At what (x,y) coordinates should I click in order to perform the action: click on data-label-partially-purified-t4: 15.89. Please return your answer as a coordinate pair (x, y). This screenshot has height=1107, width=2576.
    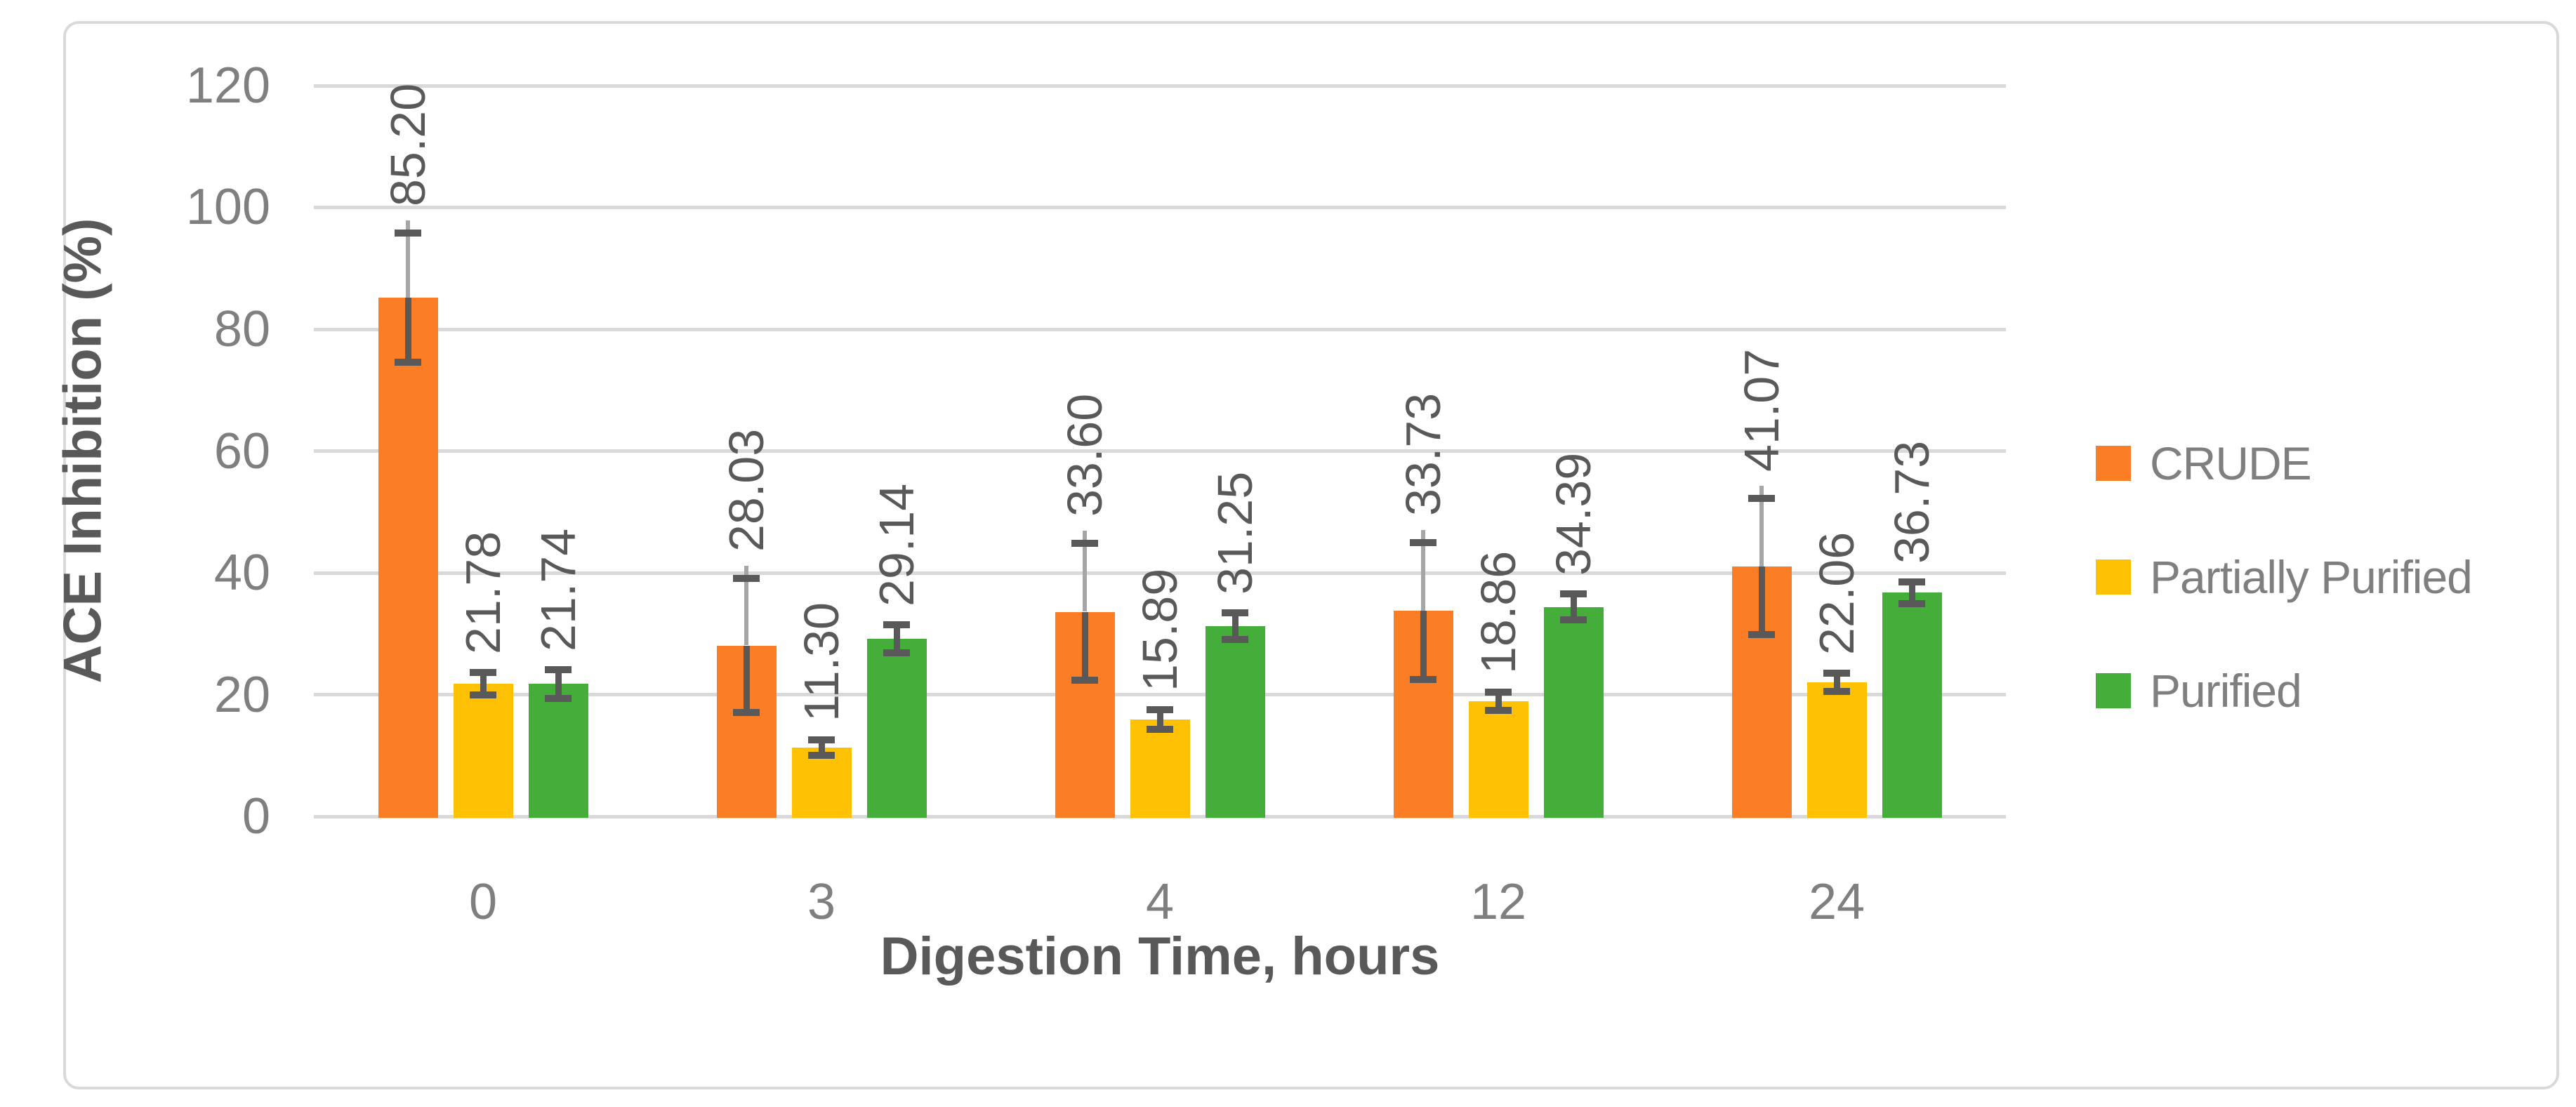
    Looking at the image, I should click on (1159, 629).